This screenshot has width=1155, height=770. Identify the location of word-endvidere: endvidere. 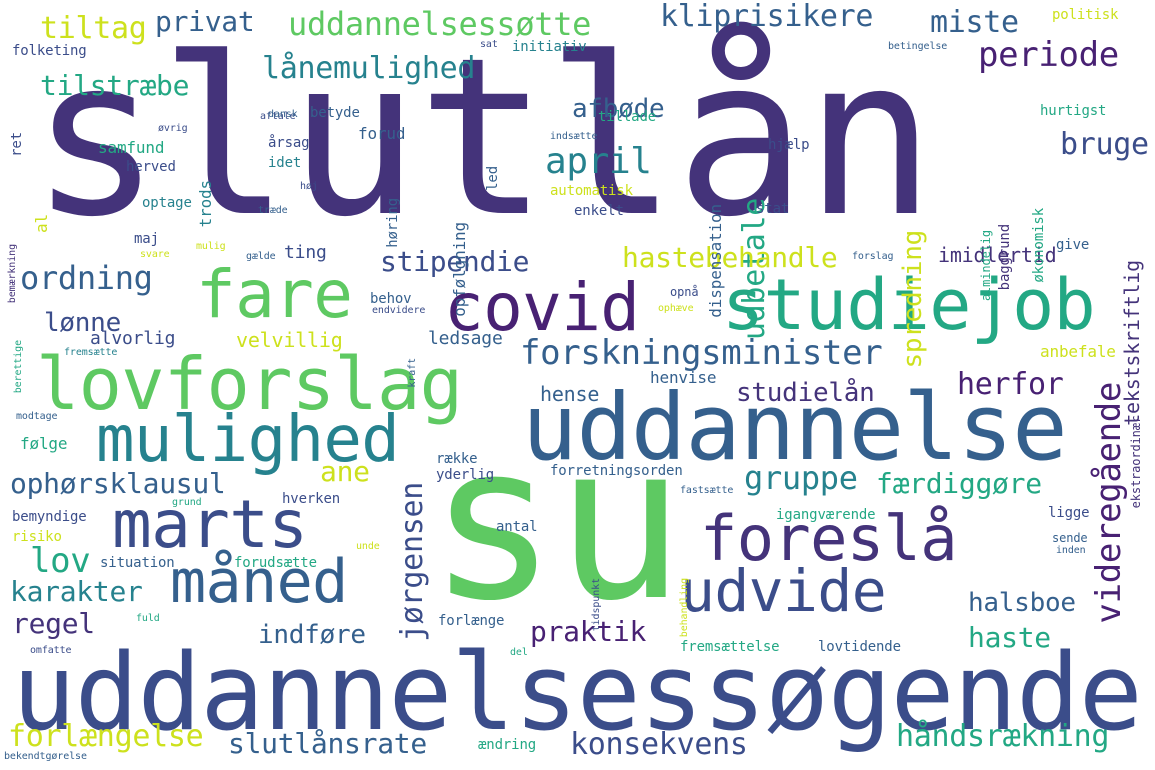
(399, 310).